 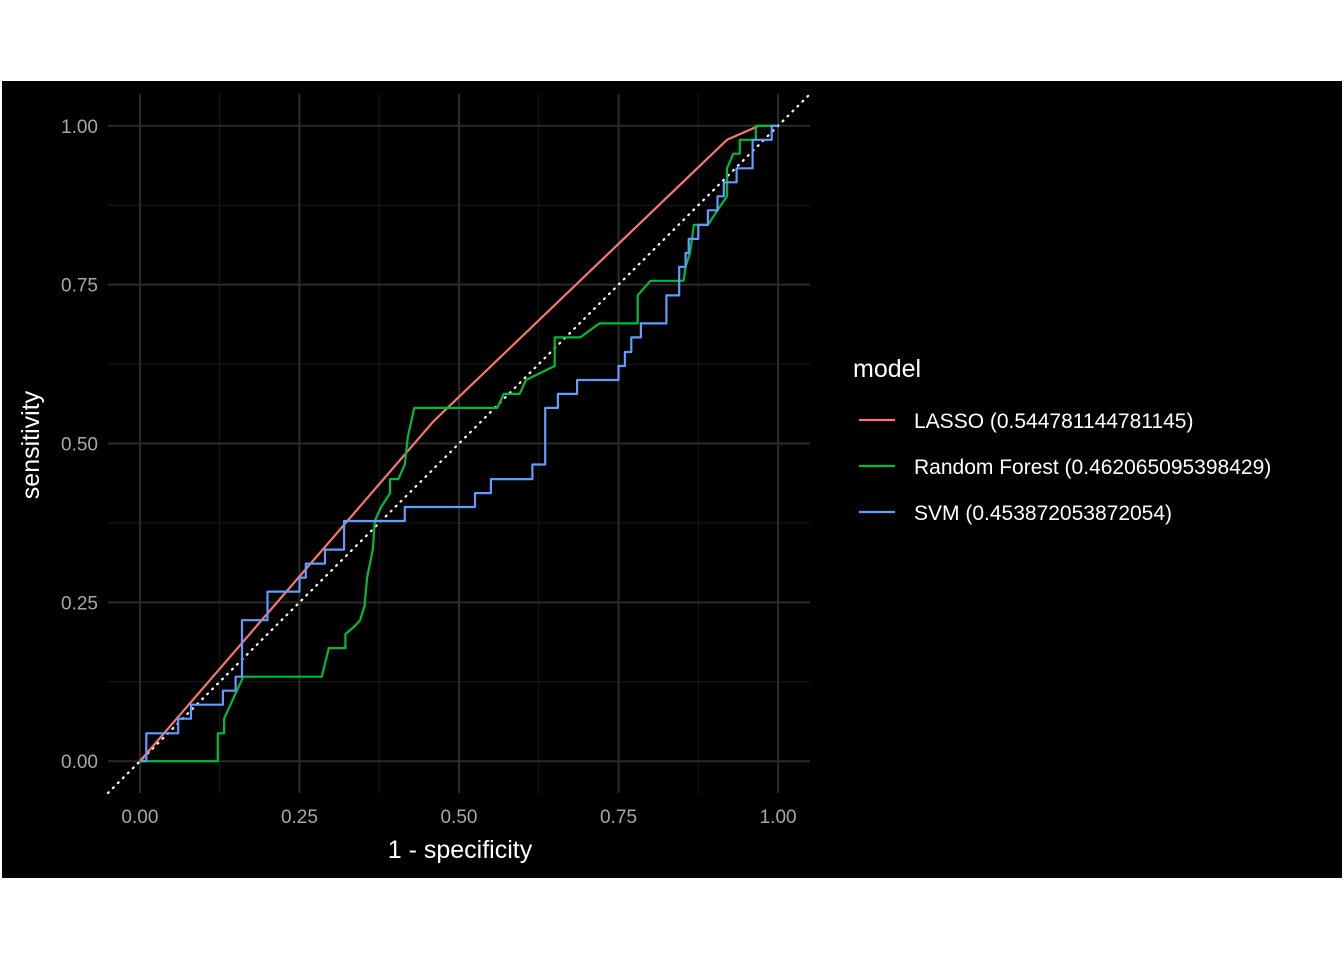 What do you see at coordinates (79, 762) in the screenshot?
I see `y-tick-label: 0.00` at bounding box center [79, 762].